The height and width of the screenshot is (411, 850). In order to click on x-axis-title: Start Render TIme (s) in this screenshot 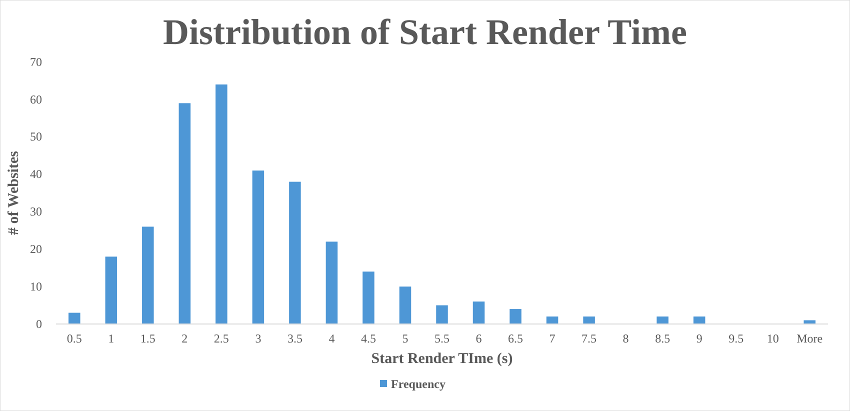, I will do `click(442, 359)`.